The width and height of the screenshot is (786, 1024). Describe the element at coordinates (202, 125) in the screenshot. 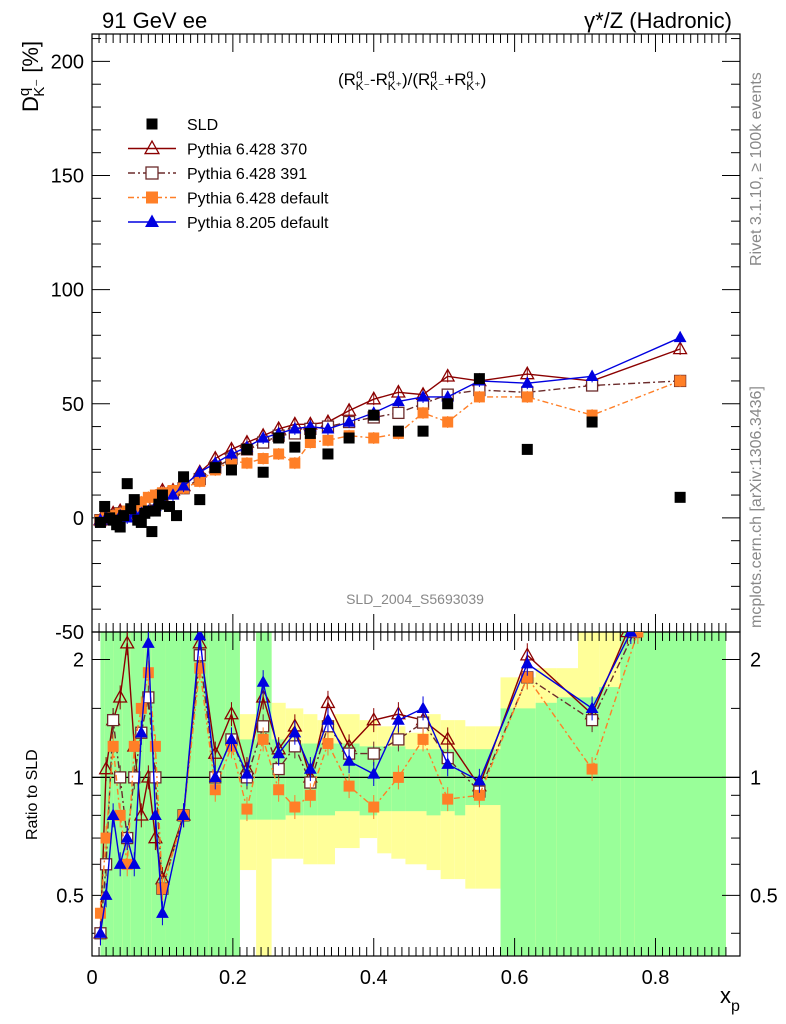

I see `legend-label: SLD` at that location.